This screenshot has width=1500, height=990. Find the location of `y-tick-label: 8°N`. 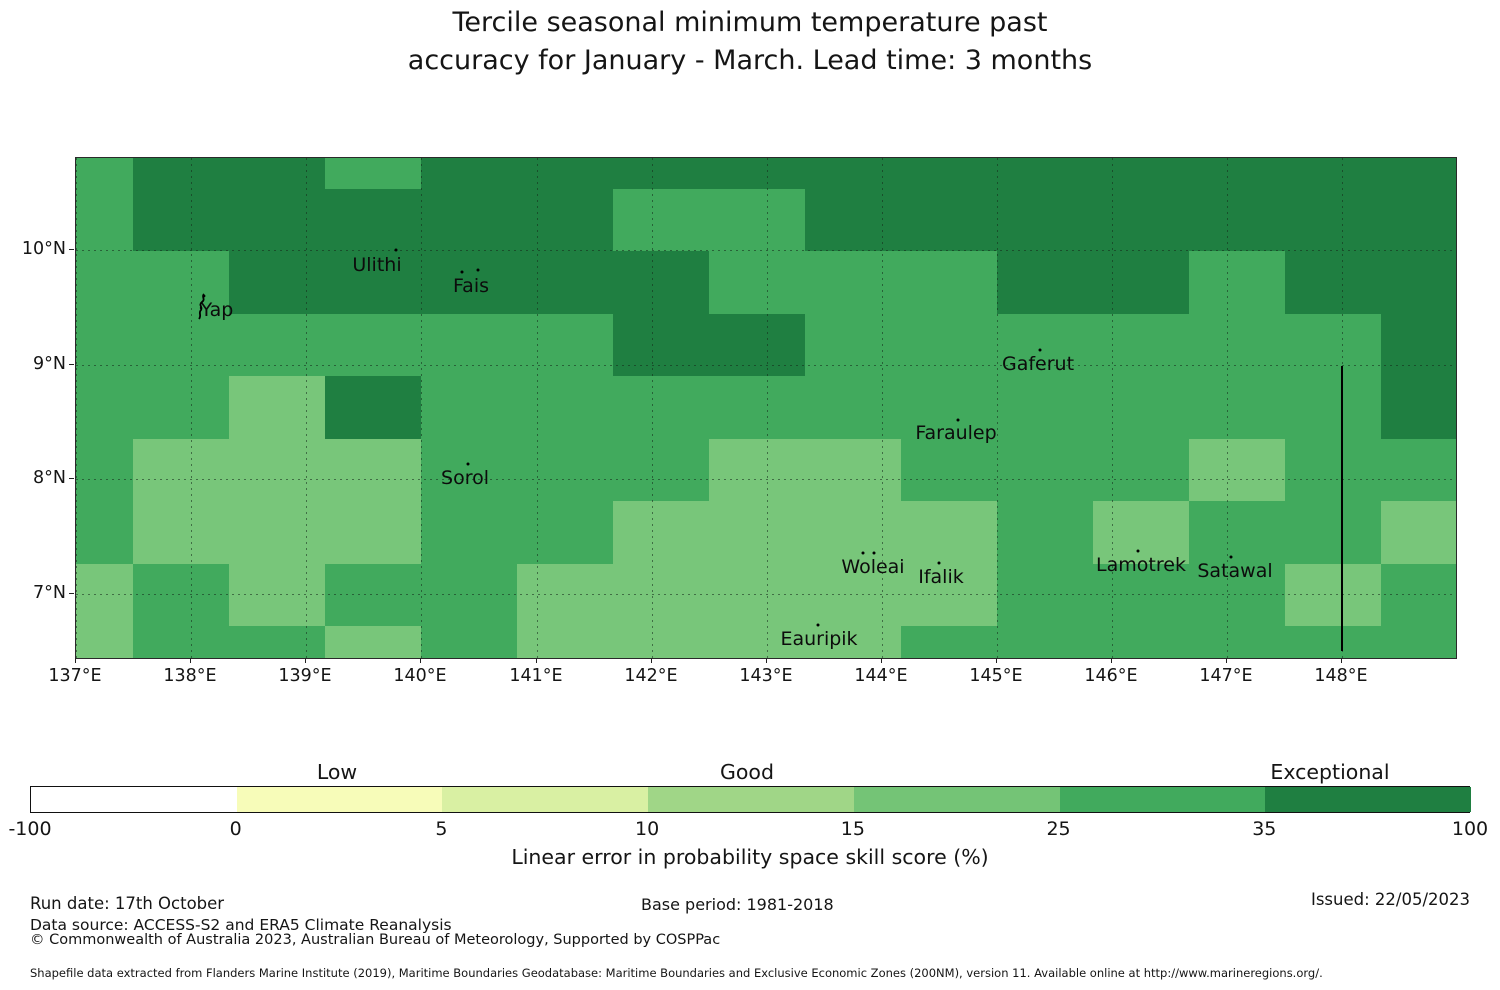

y-tick-label: 8°N is located at coordinates (49, 478).